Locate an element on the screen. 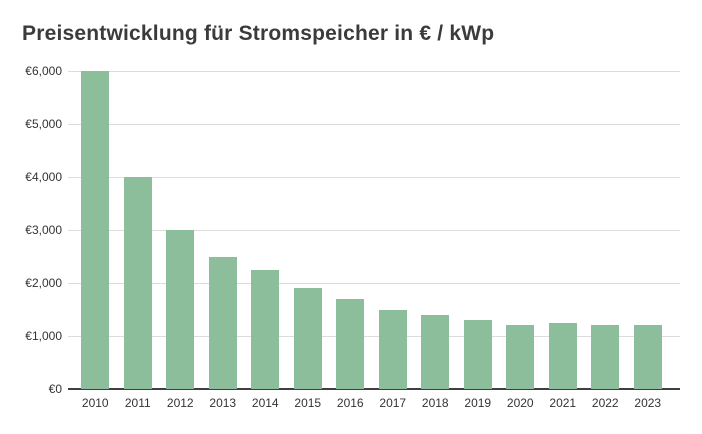  bar-2017 is located at coordinates (392, 349).